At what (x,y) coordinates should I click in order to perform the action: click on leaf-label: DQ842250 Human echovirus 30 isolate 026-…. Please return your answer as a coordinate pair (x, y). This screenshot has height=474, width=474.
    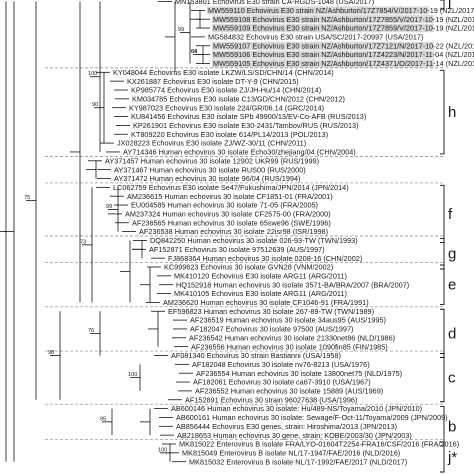
    Looking at the image, I should click on (254, 240).